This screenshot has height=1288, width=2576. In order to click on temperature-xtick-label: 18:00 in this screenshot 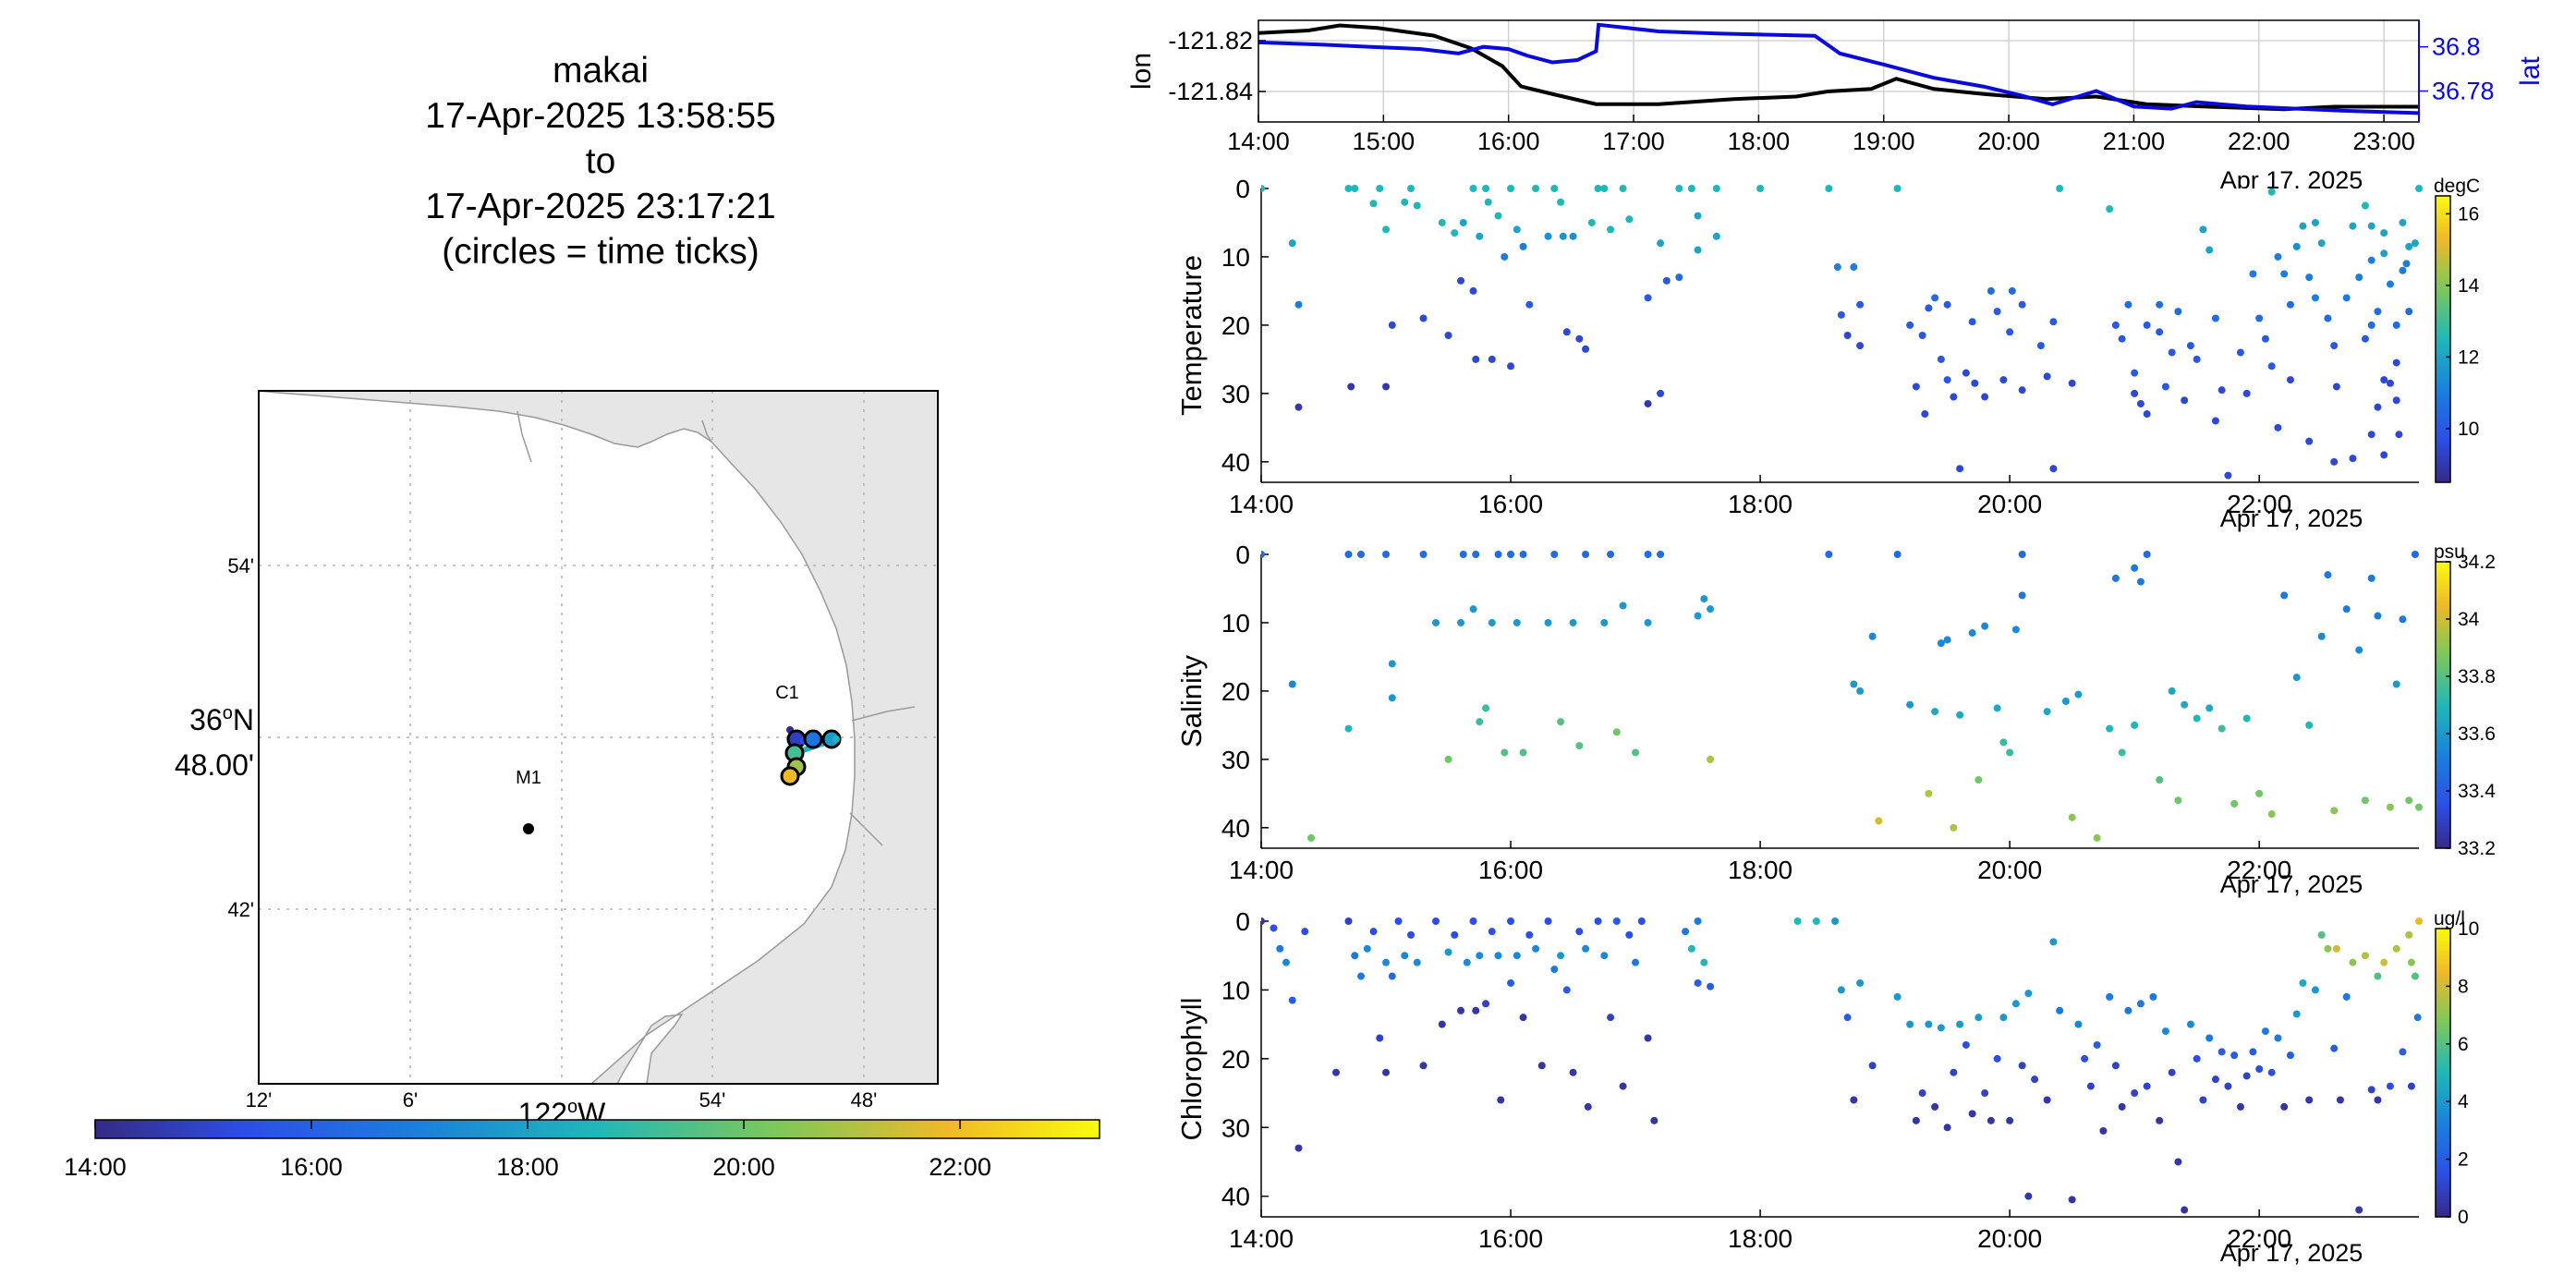, I will do `click(1760, 504)`.